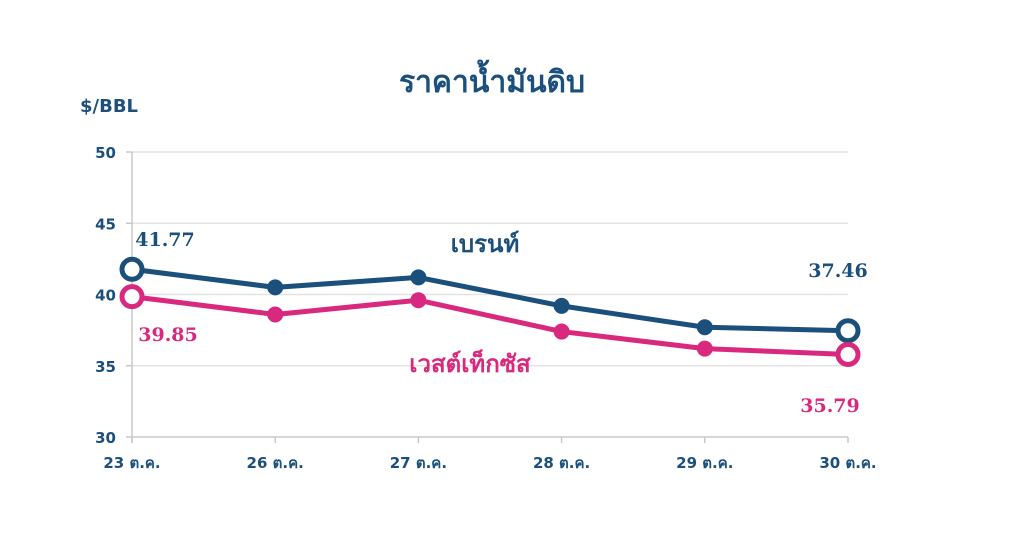 This screenshot has width=1024, height=542. I want to click on x-tick-label: 27 ต.ค., so click(418, 463).